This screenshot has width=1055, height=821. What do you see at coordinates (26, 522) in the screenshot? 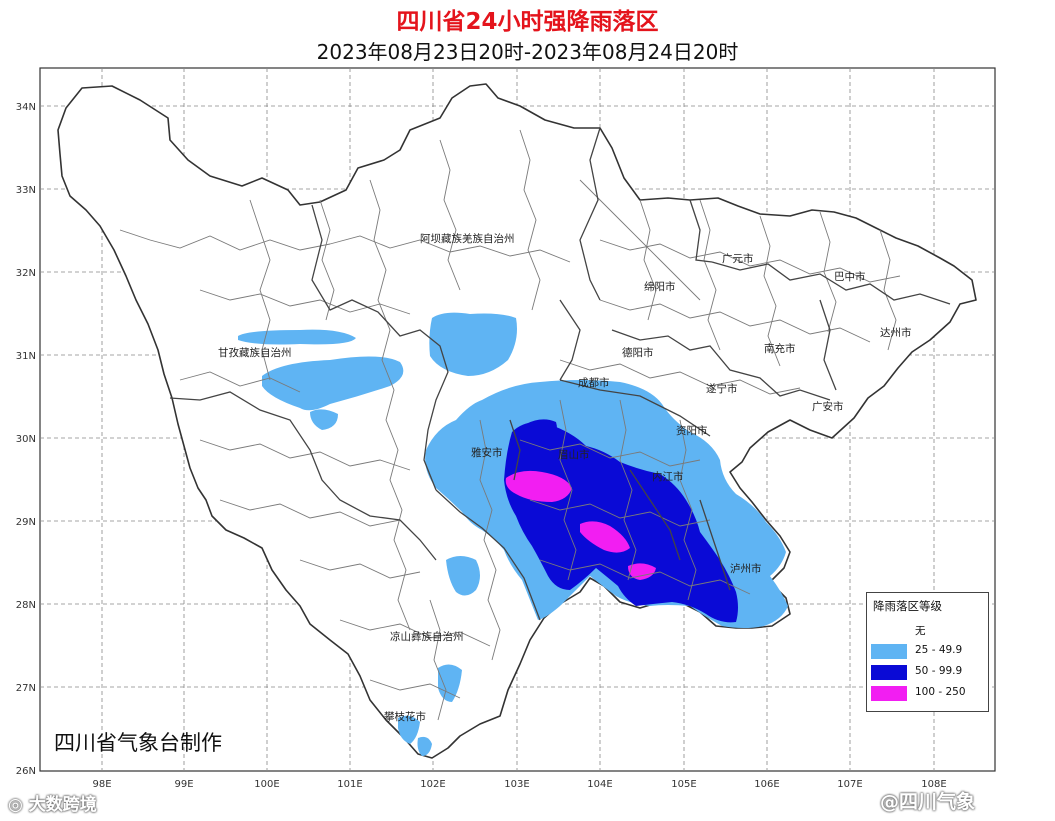
I see `lat-label: 29N` at bounding box center [26, 522].